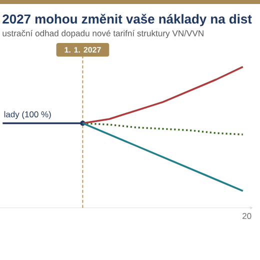 This screenshot has height=260, width=260. What do you see at coordinates (127, 20) in the screenshot?
I see `chart-title: 2027 mohou změnit vaše náklady na dist` at bounding box center [127, 20].